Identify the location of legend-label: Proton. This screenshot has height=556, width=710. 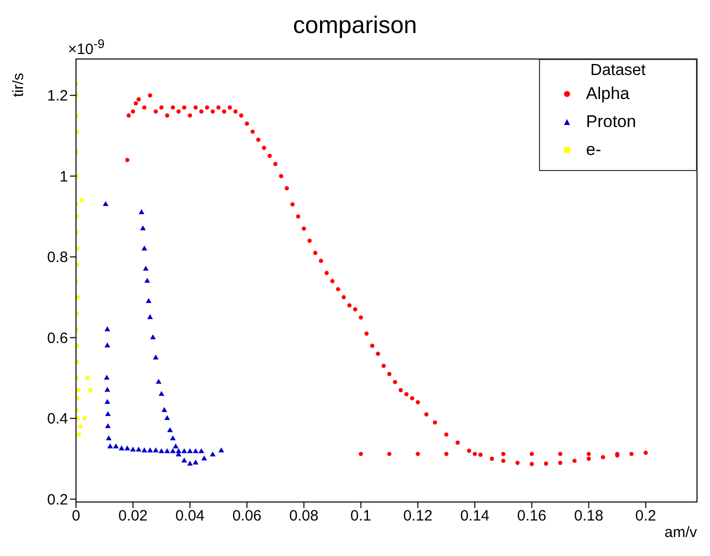
(611, 122).